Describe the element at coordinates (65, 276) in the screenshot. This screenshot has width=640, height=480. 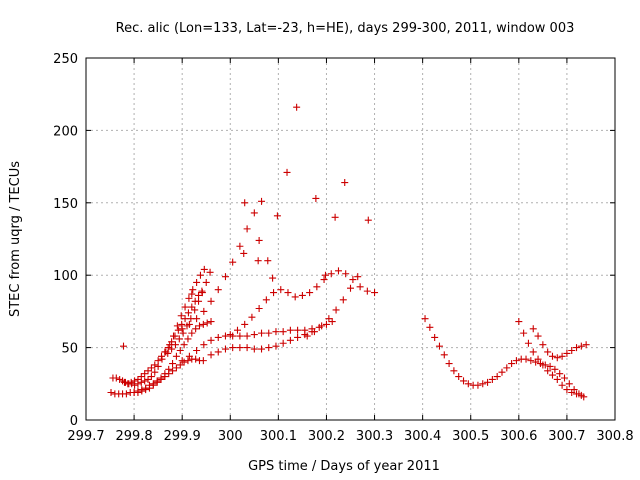
I see `y-tick-label: 100` at that location.